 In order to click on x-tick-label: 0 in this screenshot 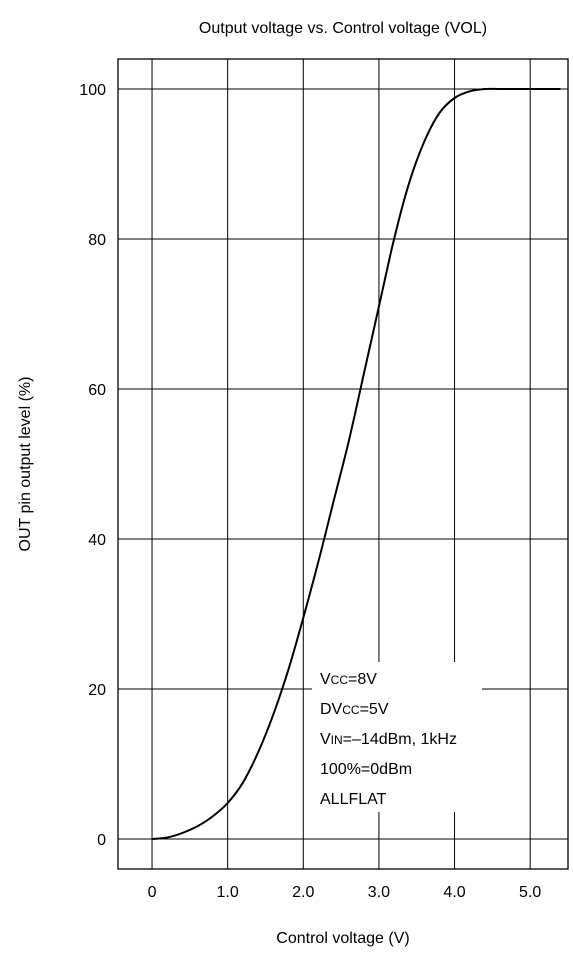, I will do `click(152, 892)`.